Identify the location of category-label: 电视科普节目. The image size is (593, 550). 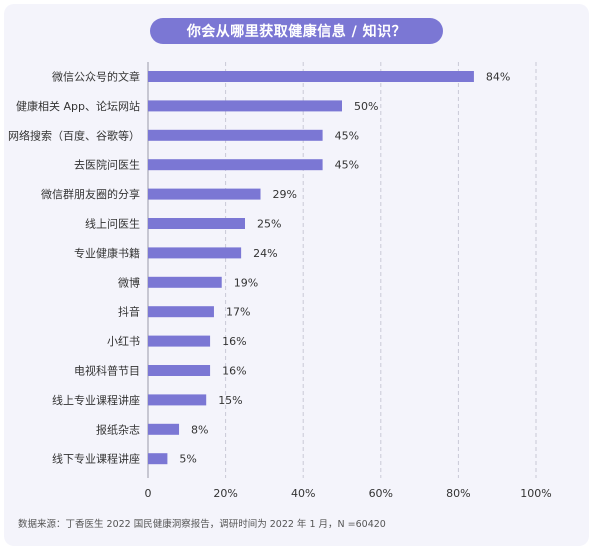
(107, 371).